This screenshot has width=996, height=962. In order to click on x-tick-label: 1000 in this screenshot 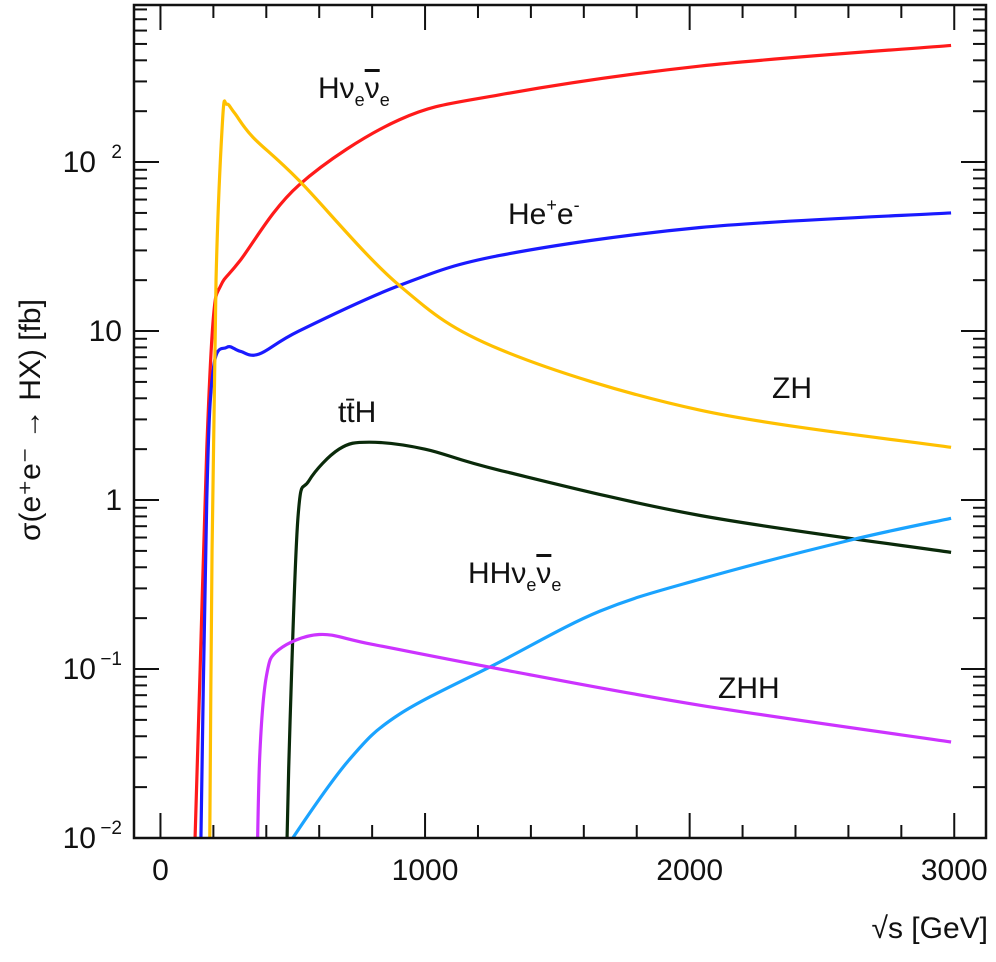, I will do `click(425, 870)`.